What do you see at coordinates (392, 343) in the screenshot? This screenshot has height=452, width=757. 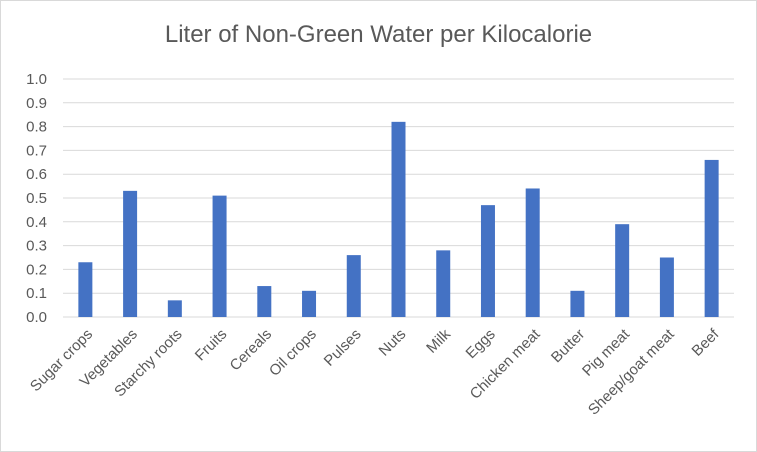 I see `x-tick-label: Nuts` at bounding box center [392, 343].